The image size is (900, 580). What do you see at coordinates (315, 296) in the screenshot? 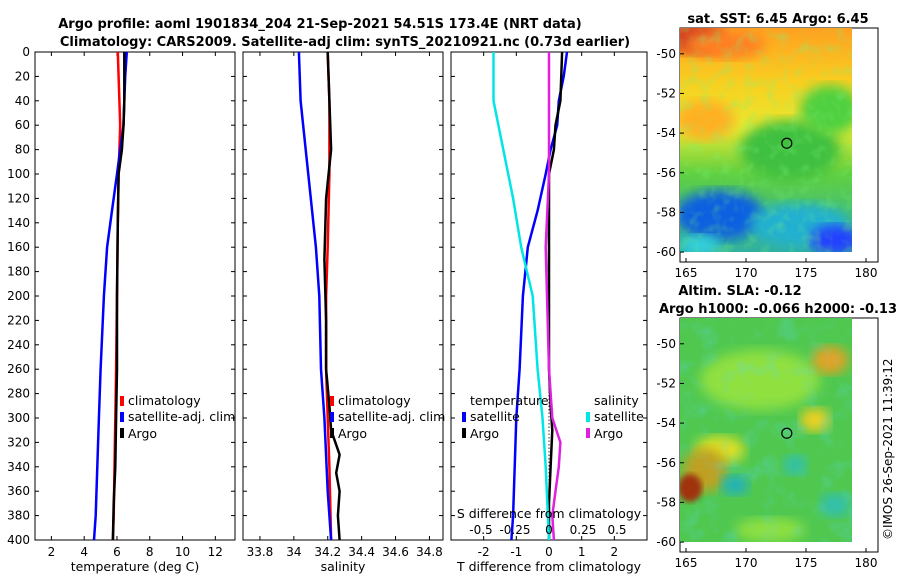
I see `series-line-satellite-adj-clim` at bounding box center [315, 296].